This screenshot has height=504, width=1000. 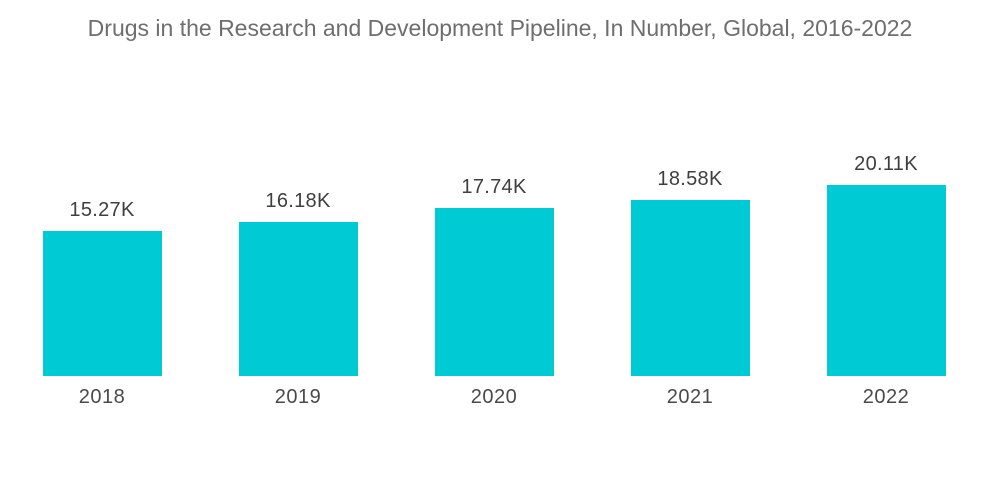 What do you see at coordinates (494, 187) in the screenshot?
I see `bar-value-label: 17.74K` at bounding box center [494, 187].